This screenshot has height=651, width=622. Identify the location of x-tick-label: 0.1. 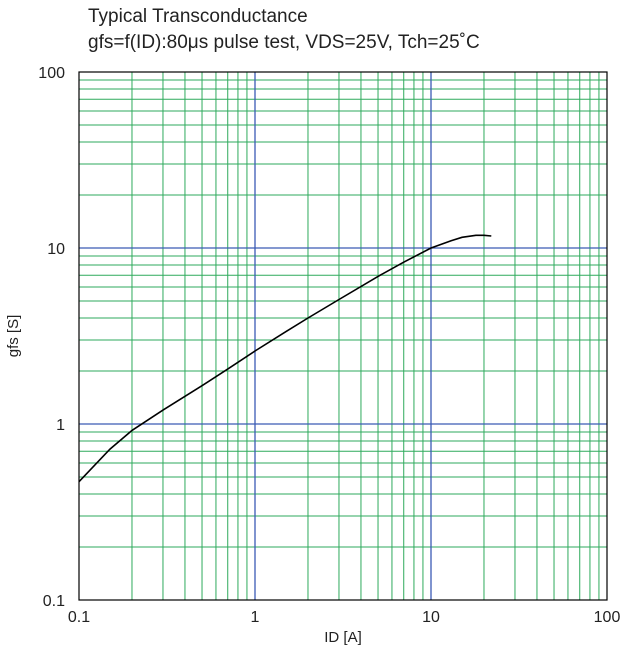
(79, 617).